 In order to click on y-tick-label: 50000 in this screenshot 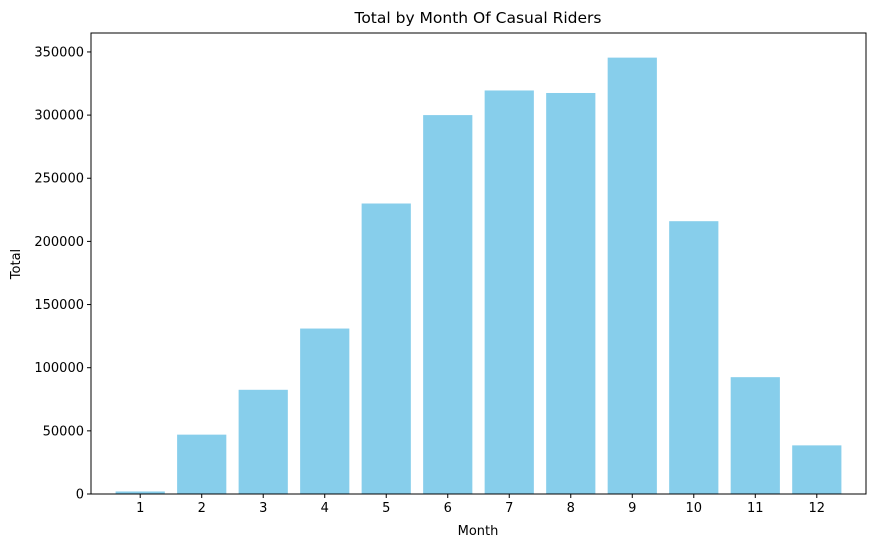, I will do `click(63, 431)`.